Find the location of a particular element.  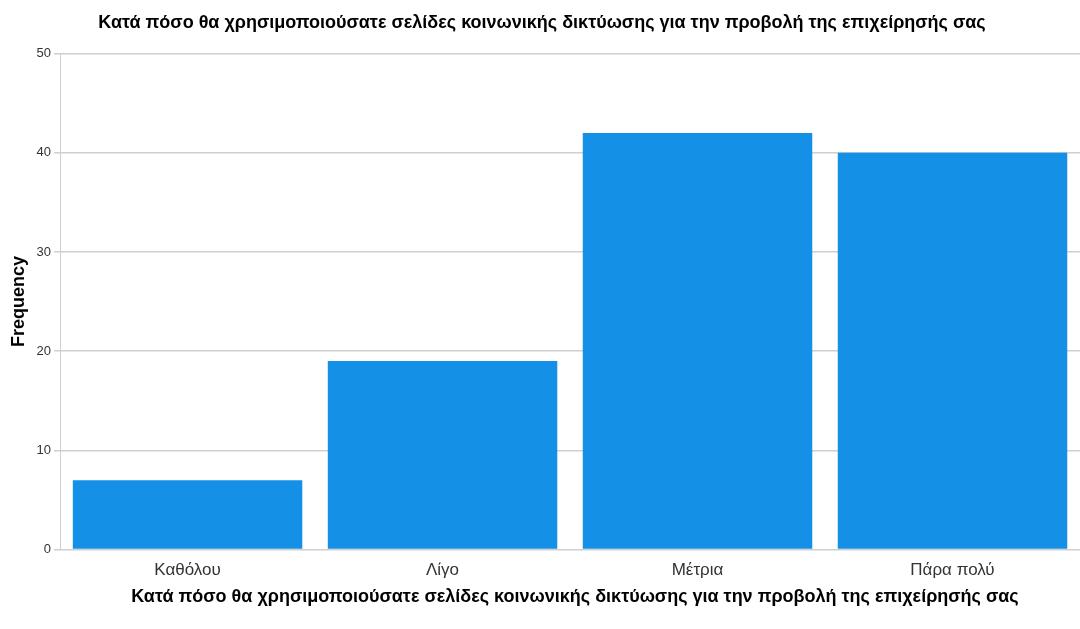

y-tick-label: 50 is located at coordinates (44, 53).